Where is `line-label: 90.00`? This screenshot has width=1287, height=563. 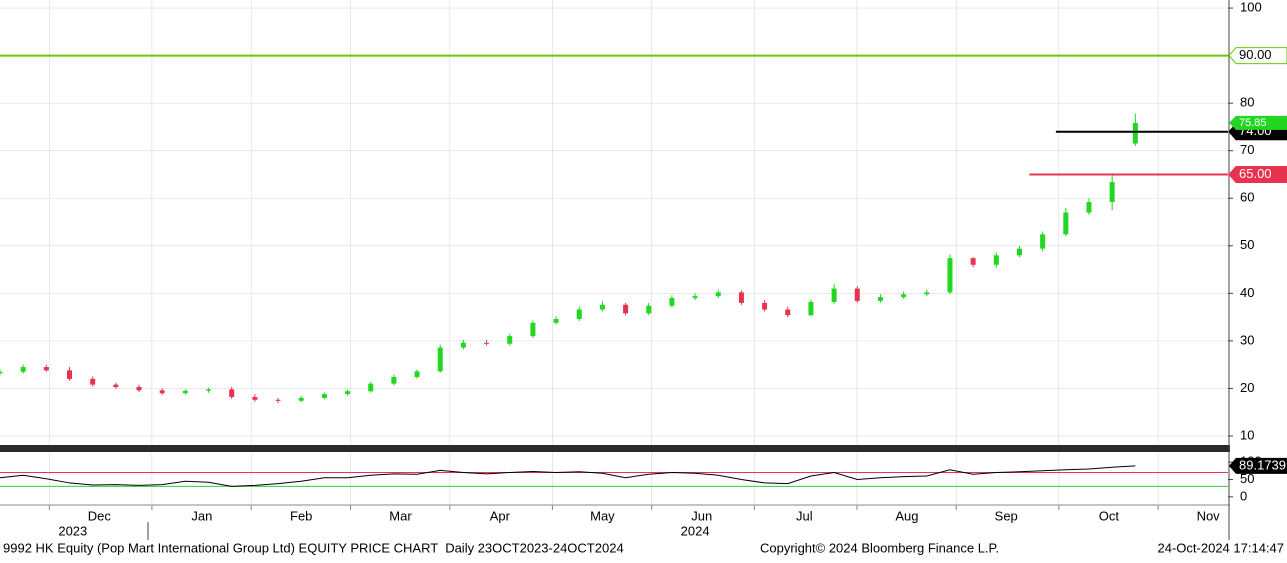 line-label: 90.00 is located at coordinates (1255, 54).